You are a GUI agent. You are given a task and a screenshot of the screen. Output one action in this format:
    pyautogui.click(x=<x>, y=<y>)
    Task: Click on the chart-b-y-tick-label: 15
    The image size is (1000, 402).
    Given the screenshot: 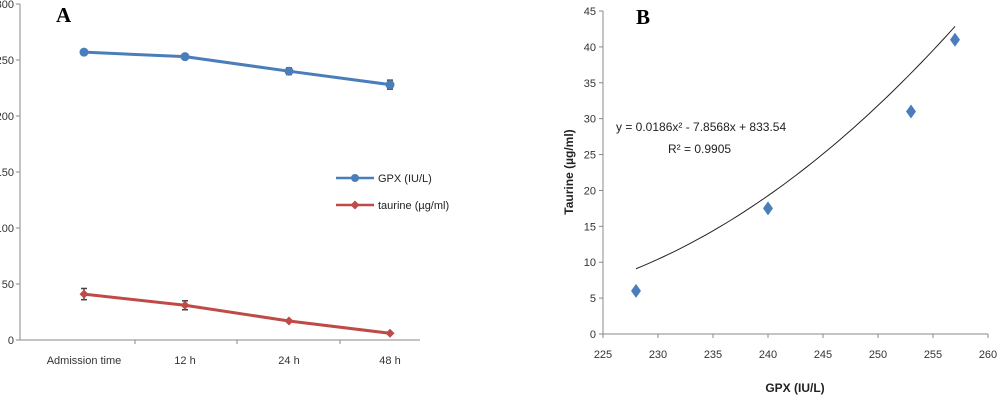 What is the action you would take?
    pyautogui.click(x=590, y=227)
    